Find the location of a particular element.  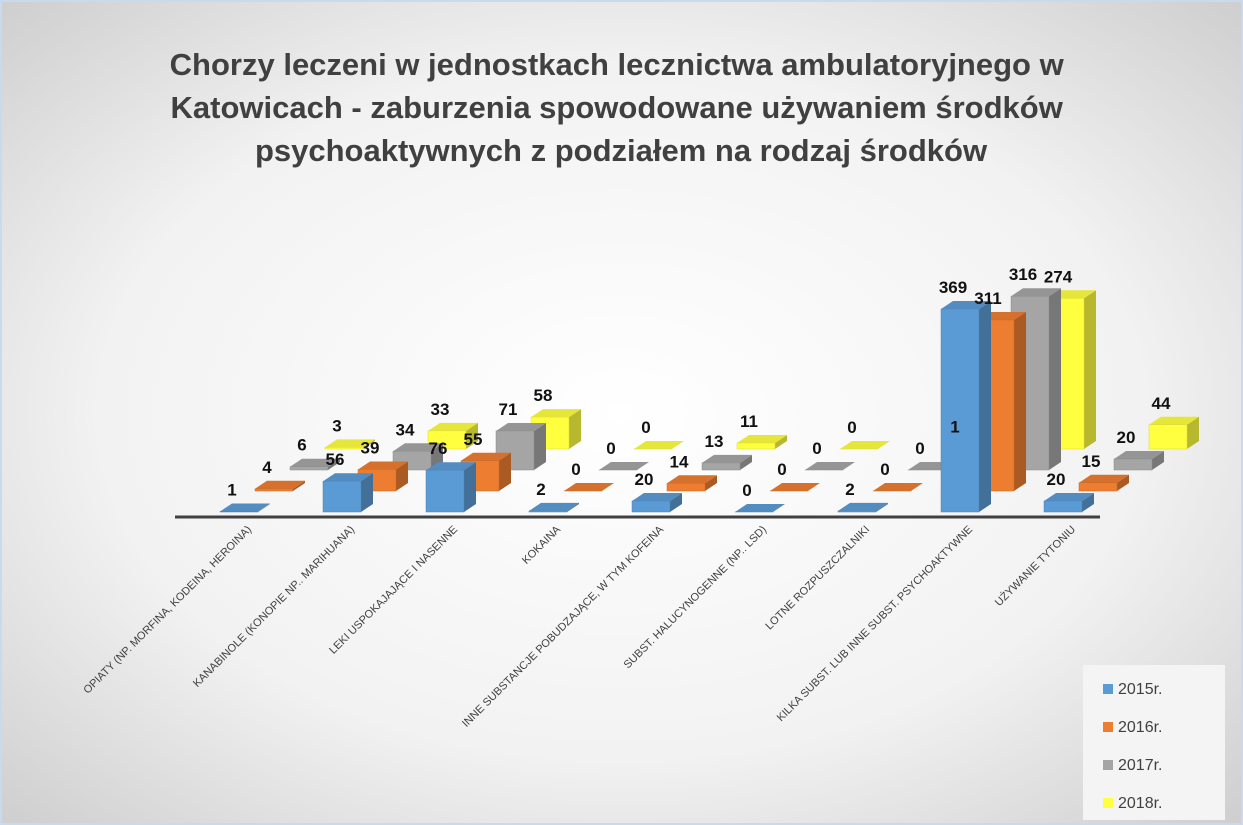

value-label: 13 is located at coordinates (714, 441).